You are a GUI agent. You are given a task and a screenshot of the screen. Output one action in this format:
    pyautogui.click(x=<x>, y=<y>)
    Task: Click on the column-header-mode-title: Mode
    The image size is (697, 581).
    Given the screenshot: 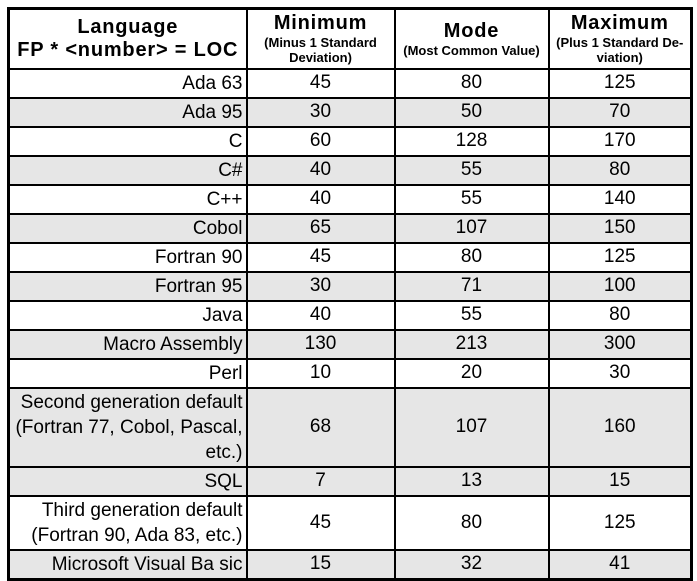 What is the action you would take?
    pyautogui.click(x=471, y=30)
    